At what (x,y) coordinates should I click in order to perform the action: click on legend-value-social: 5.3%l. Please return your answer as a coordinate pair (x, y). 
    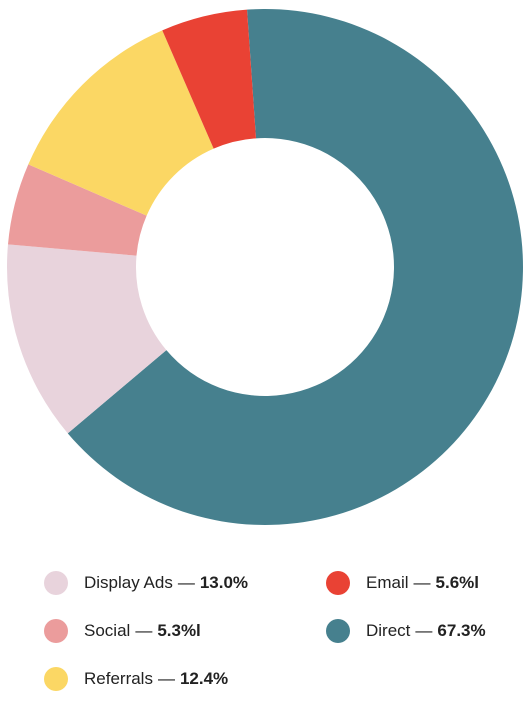
    Looking at the image, I should click on (179, 630).